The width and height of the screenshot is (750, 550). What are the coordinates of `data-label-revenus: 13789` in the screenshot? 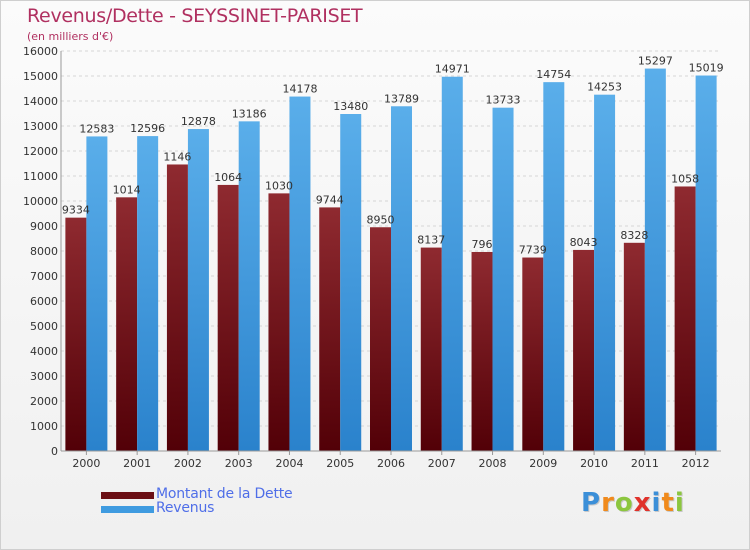 It's located at (401, 98).